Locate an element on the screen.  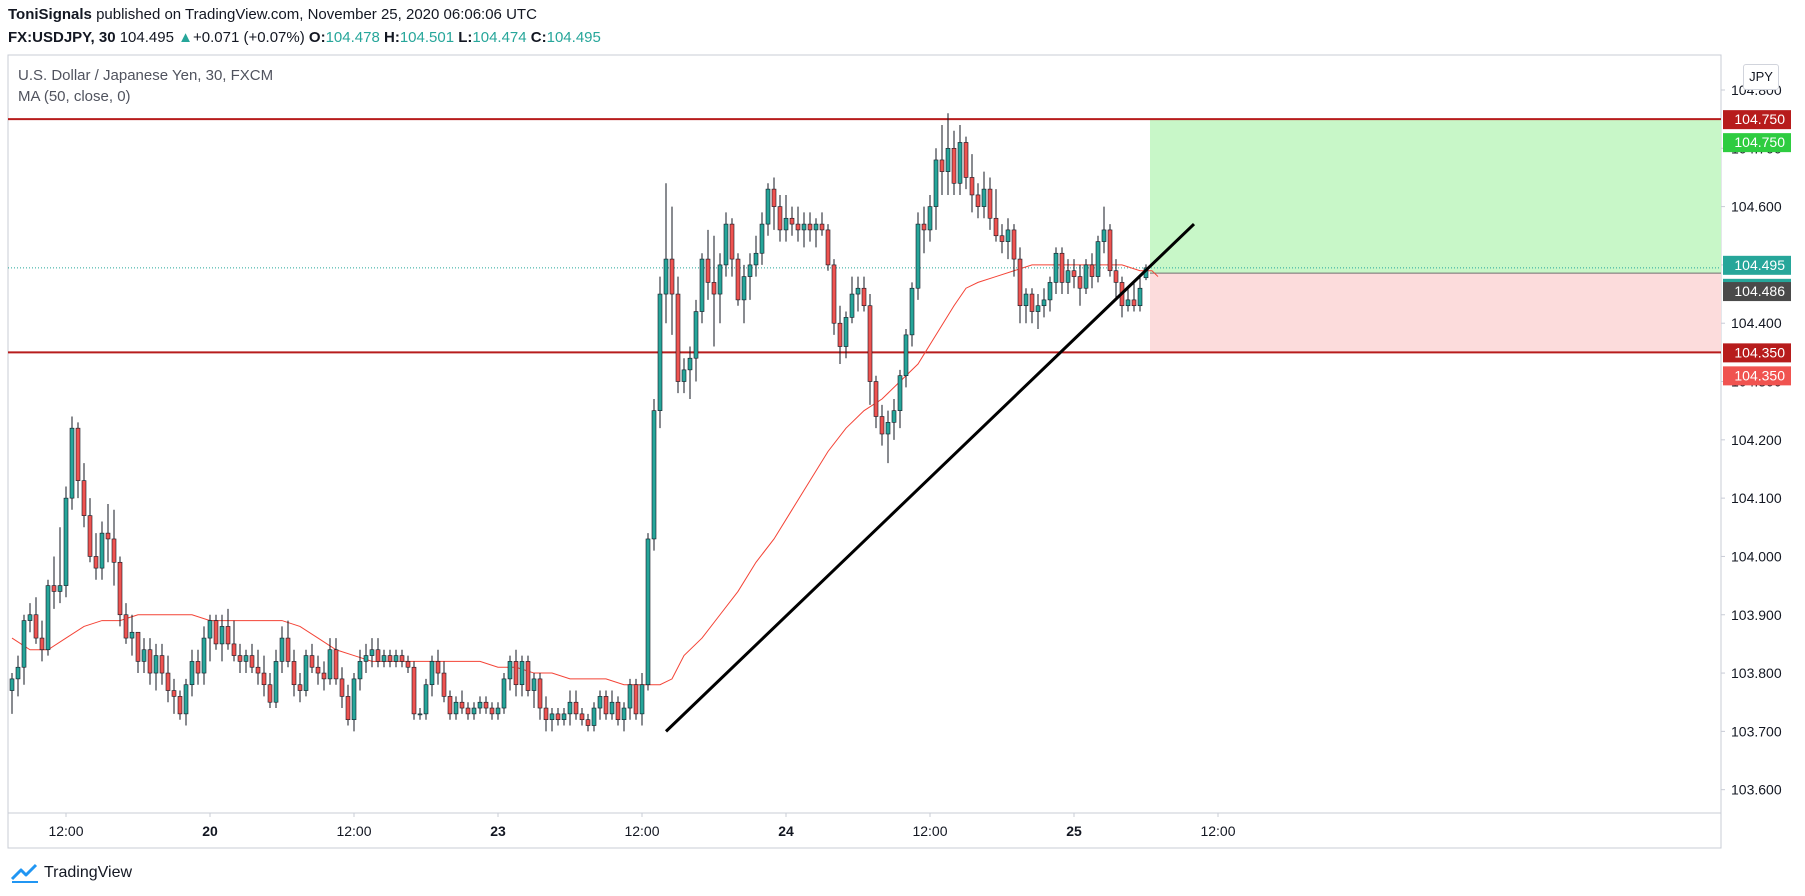
footer-brand: TradingView is located at coordinates (71, 873).